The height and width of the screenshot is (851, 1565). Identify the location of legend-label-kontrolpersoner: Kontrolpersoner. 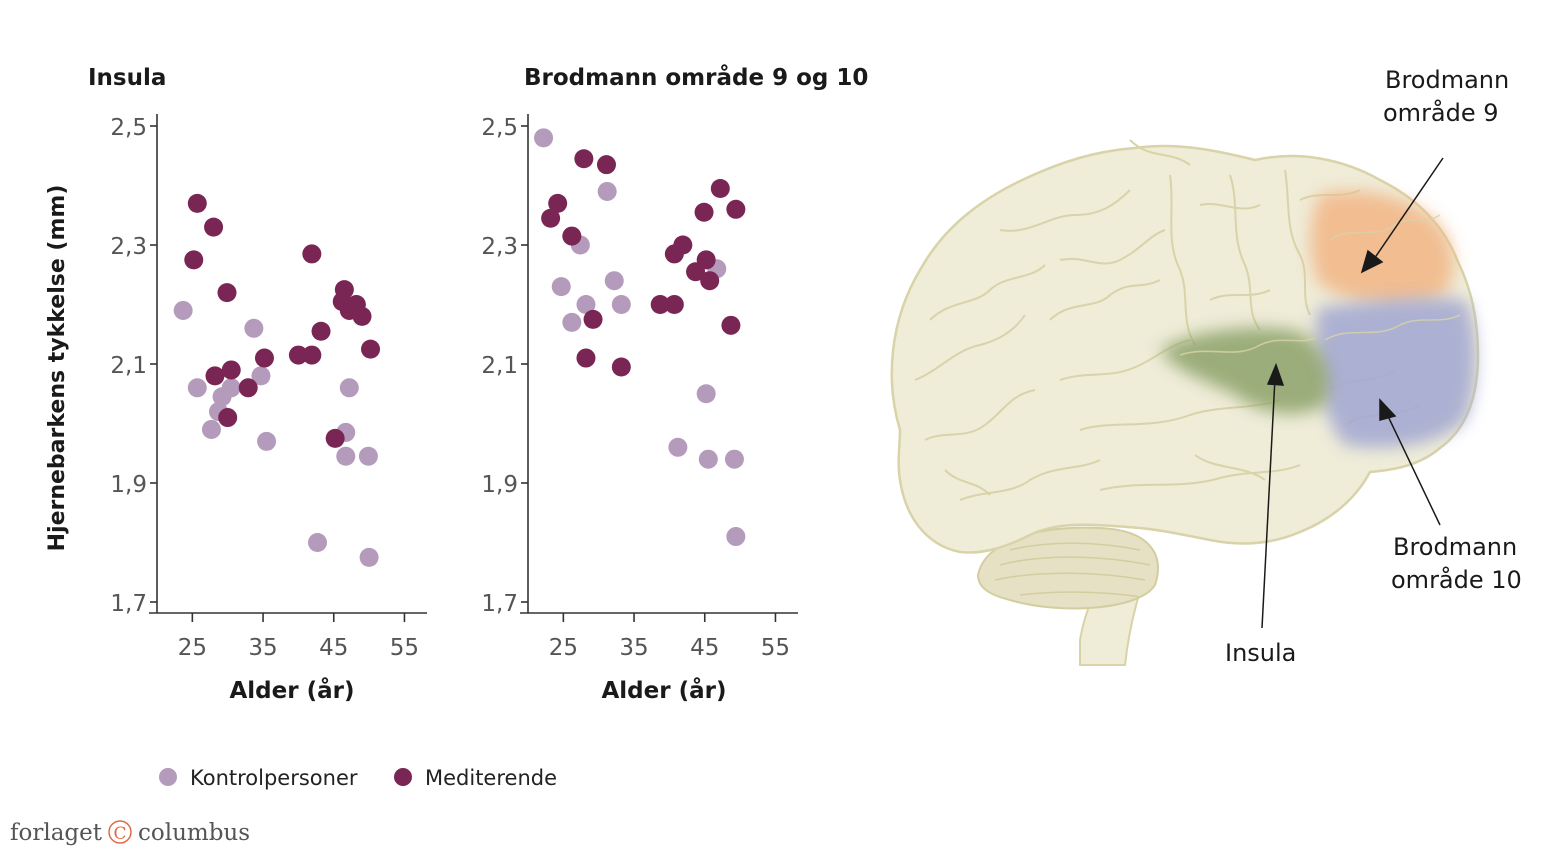
(274, 778).